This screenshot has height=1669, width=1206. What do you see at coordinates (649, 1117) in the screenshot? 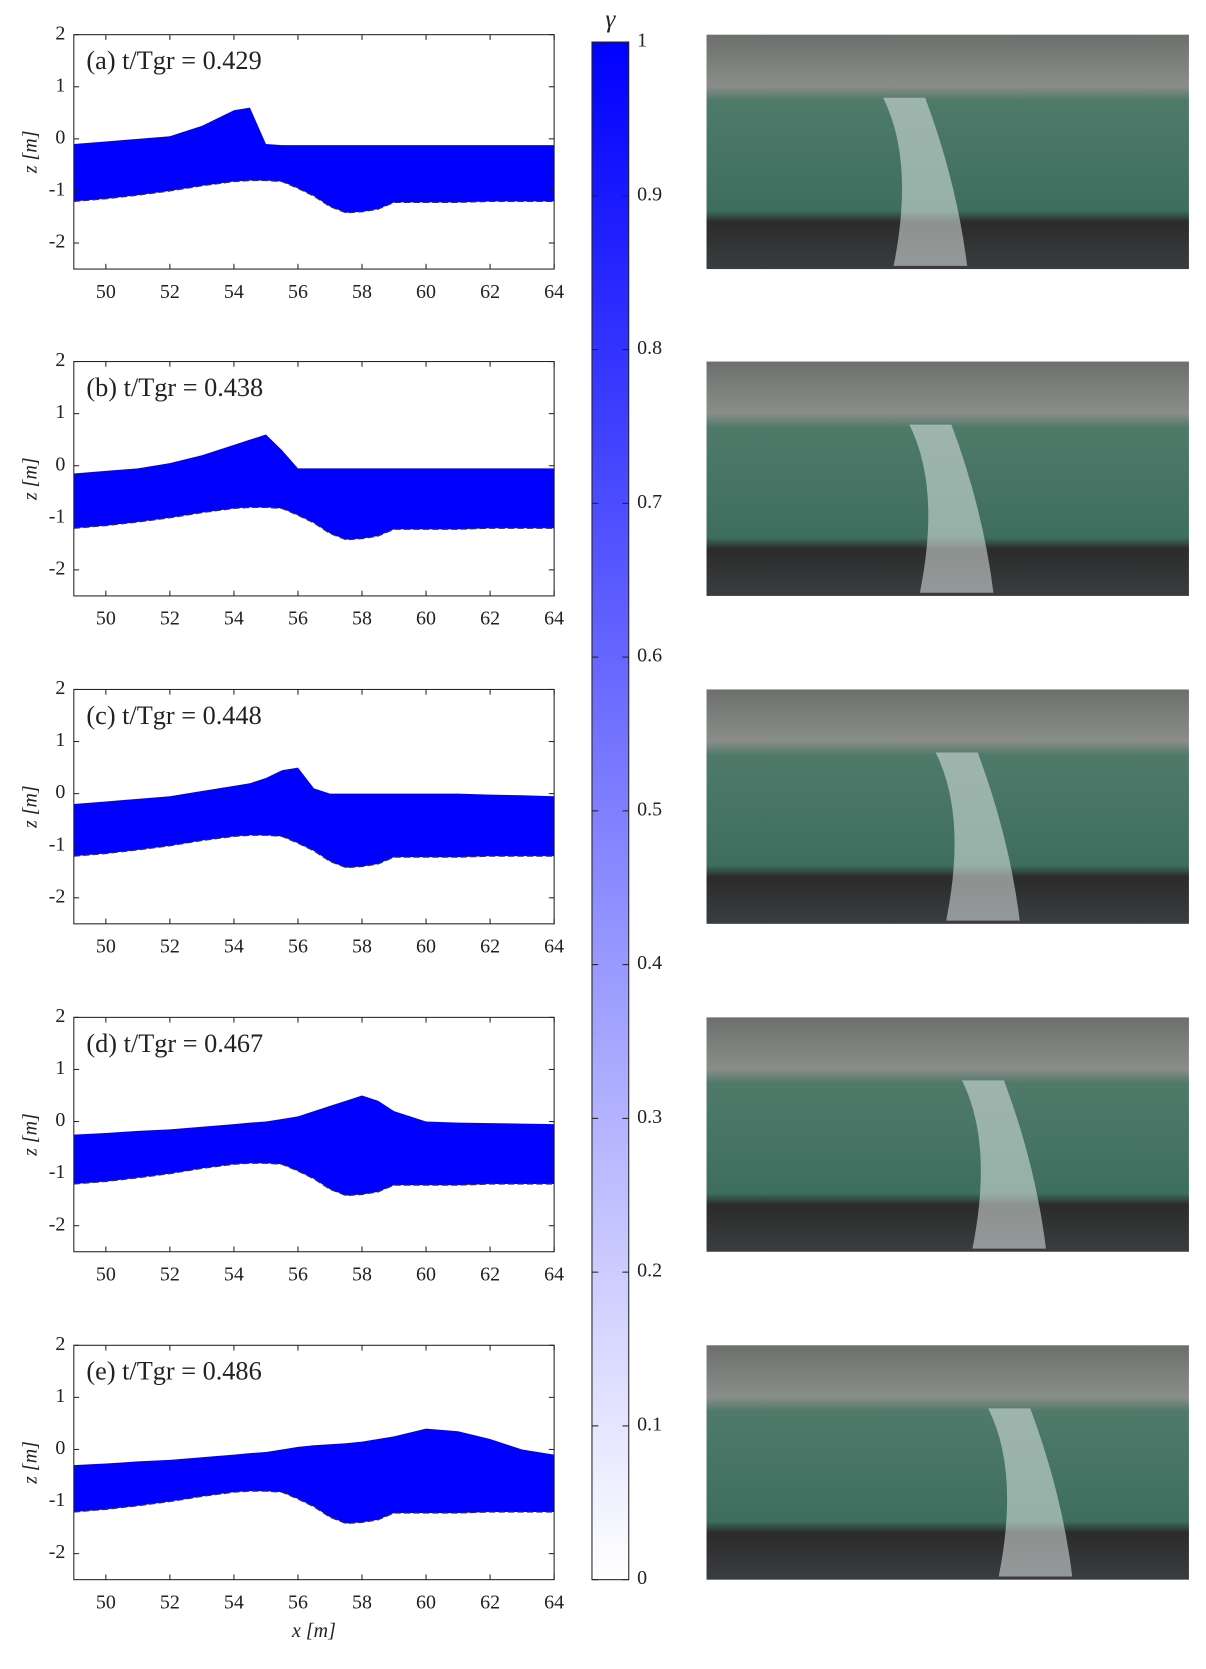
I see `colorbar-tick-label: 0.3` at bounding box center [649, 1117].